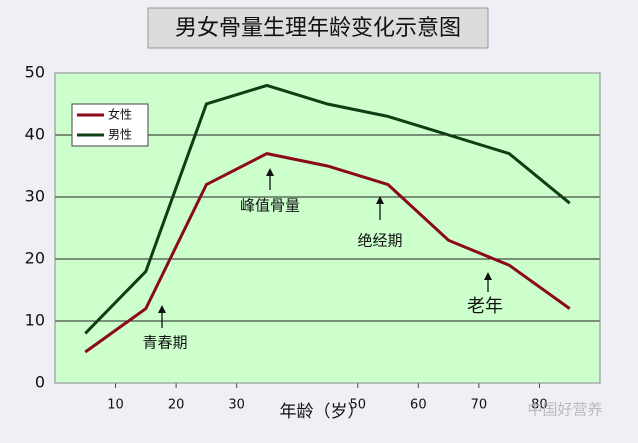 The width and height of the screenshot is (638, 443). I want to click on legend-label: 男性, so click(120, 135).